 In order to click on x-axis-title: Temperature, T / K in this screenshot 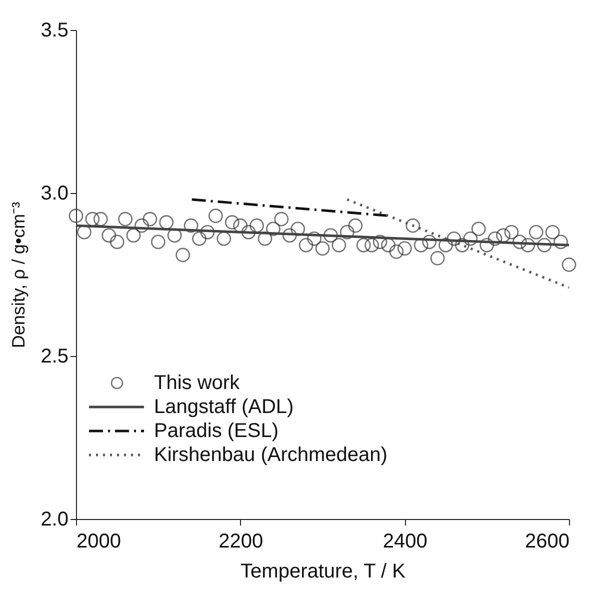, I will do `click(323, 571)`.